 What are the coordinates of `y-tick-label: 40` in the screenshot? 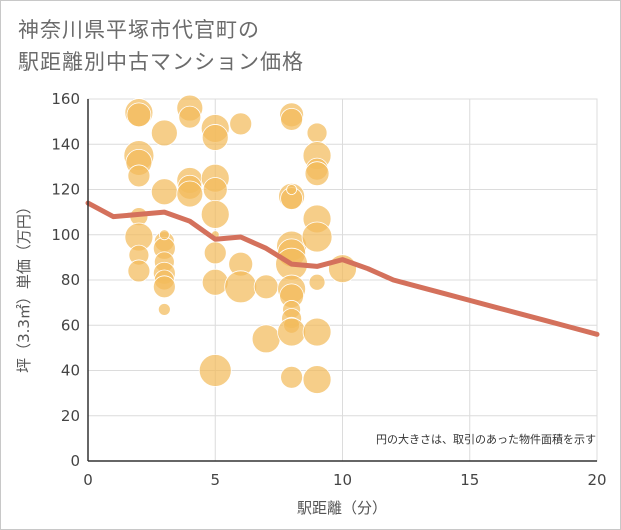 It's located at (70, 371).